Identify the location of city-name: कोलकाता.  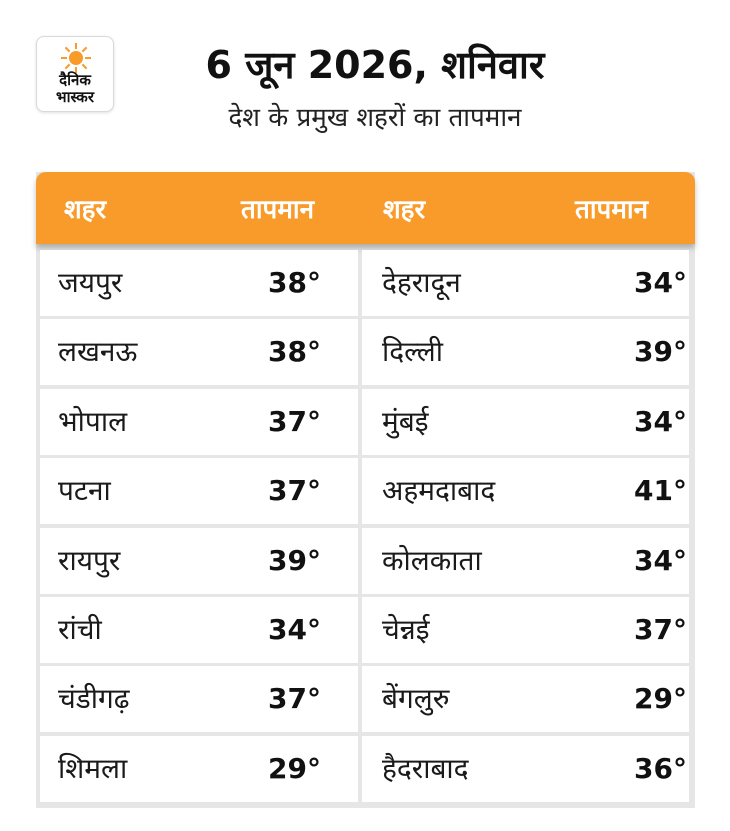
(432, 560).